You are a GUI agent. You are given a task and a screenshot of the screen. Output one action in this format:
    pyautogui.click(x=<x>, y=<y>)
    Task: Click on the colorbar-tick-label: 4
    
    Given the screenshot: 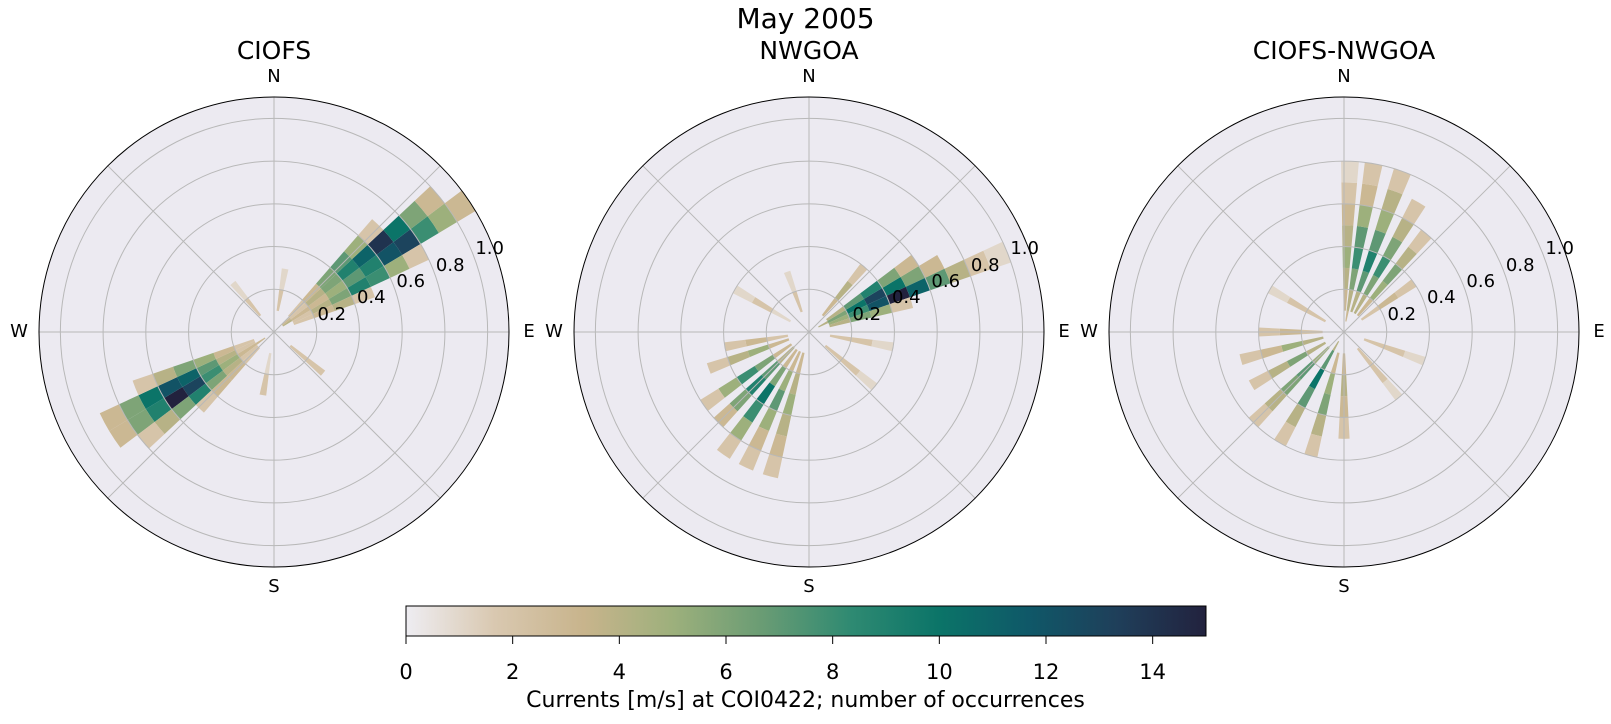 What is the action you would take?
    pyautogui.click(x=619, y=672)
    